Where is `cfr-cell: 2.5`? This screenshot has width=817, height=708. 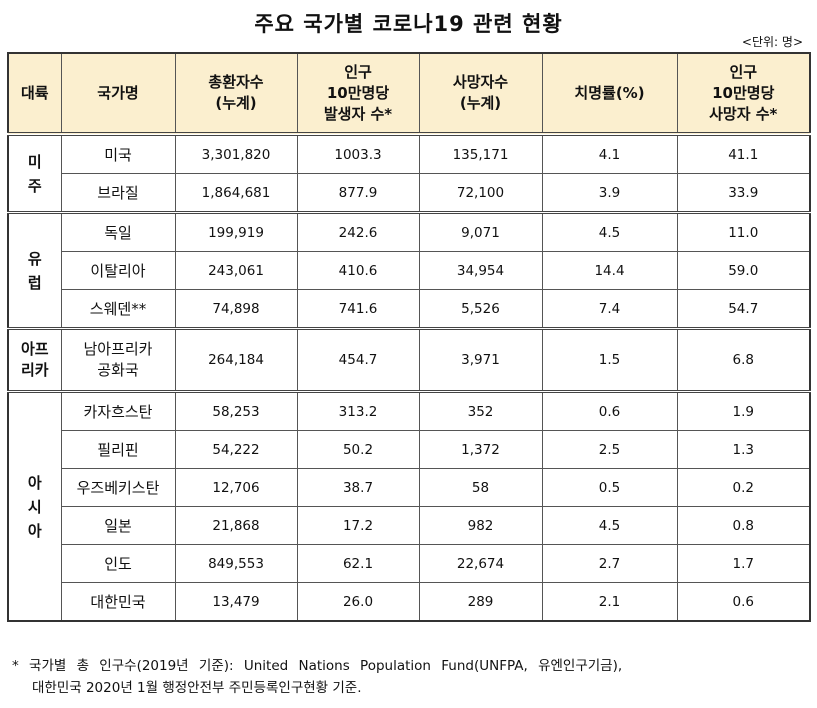
cfr-cell: 2.5 is located at coordinates (609, 449).